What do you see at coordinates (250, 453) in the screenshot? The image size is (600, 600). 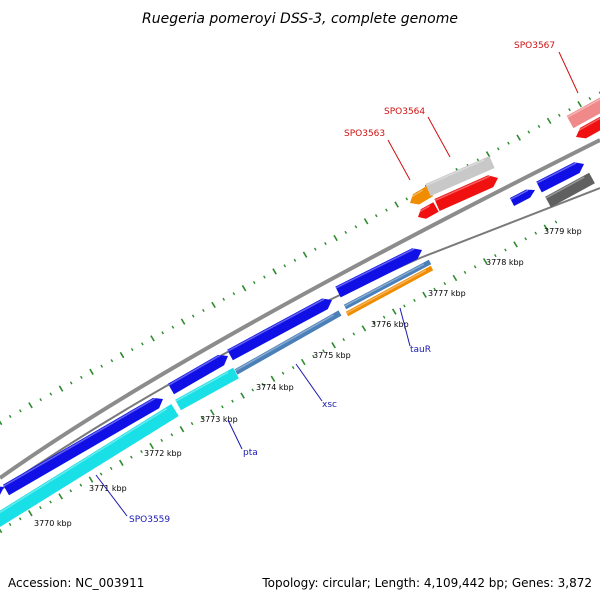 I see `gene-label: pta` at bounding box center [250, 453].